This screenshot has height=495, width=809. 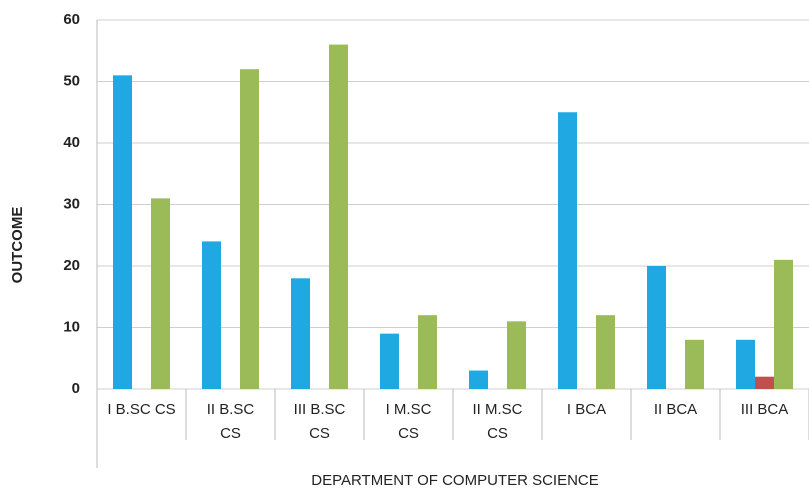 I want to click on x-tick-label-line: I BCA, so click(x=586, y=409).